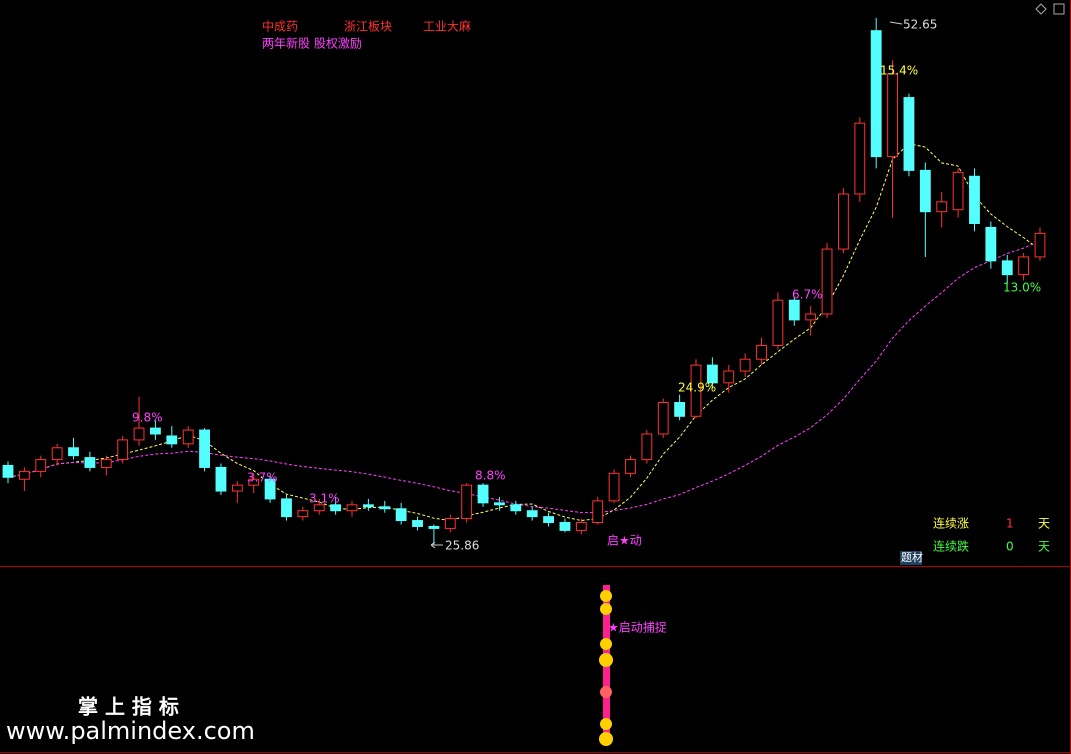 This screenshot has height=754, width=1071. What do you see at coordinates (280, 26) in the screenshot?
I see `tag: 中成药` at bounding box center [280, 26].